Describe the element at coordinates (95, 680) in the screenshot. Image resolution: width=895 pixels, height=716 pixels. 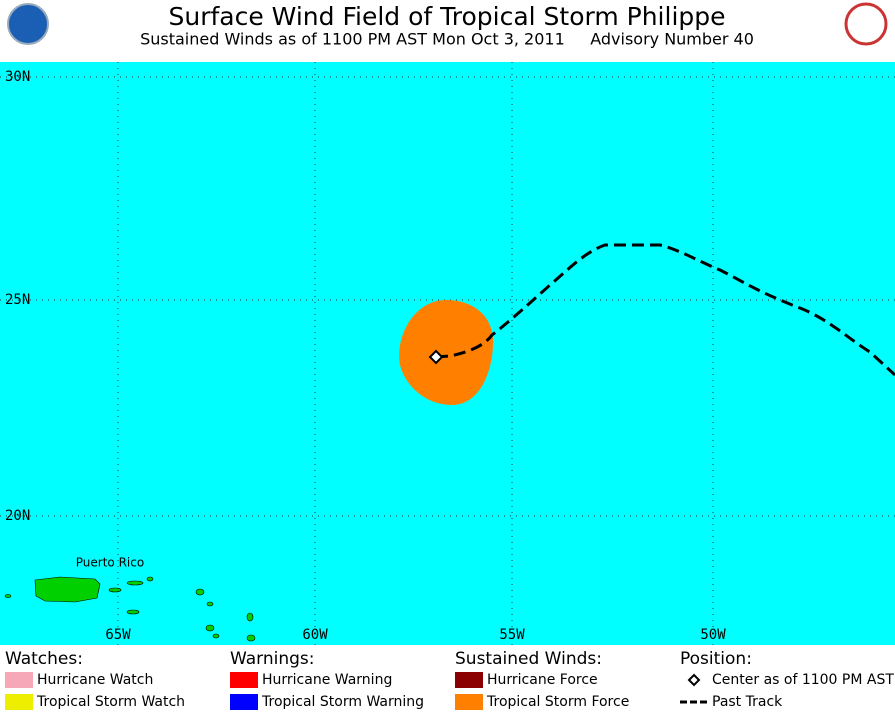
I see `legend-label: Hurricane Watch` at that location.